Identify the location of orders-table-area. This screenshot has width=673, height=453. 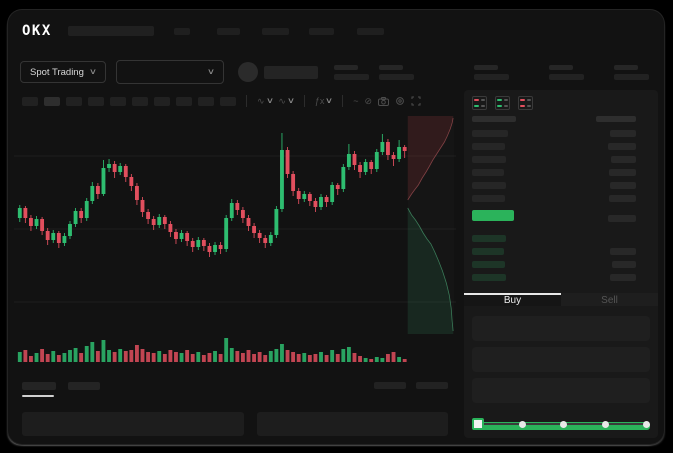
(235, 424).